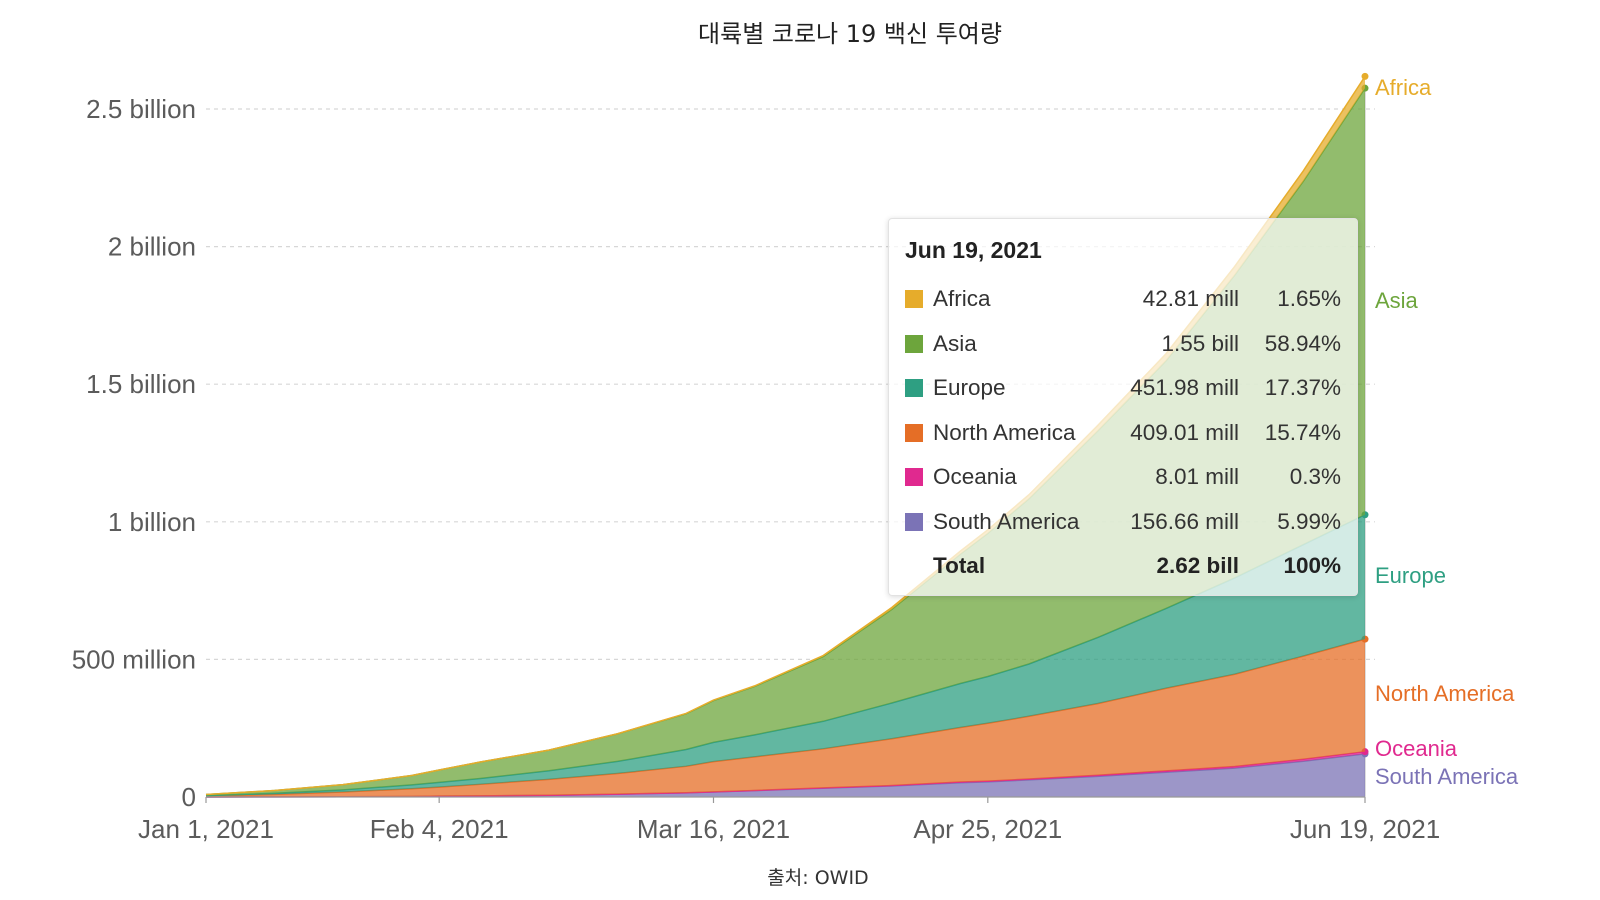  Describe the element at coordinates (1302, 343) in the screenshot. I see `tooltip-row-percent: 58.94%` at that location.